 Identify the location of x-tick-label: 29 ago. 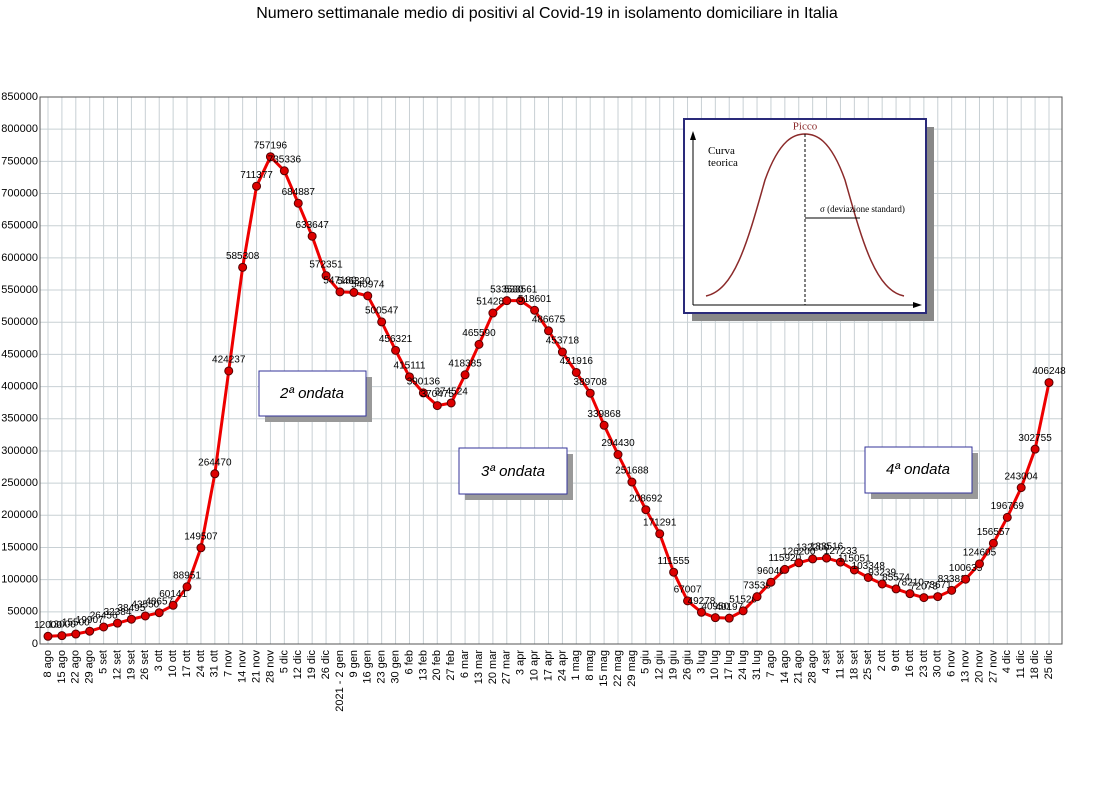
(90, 667).